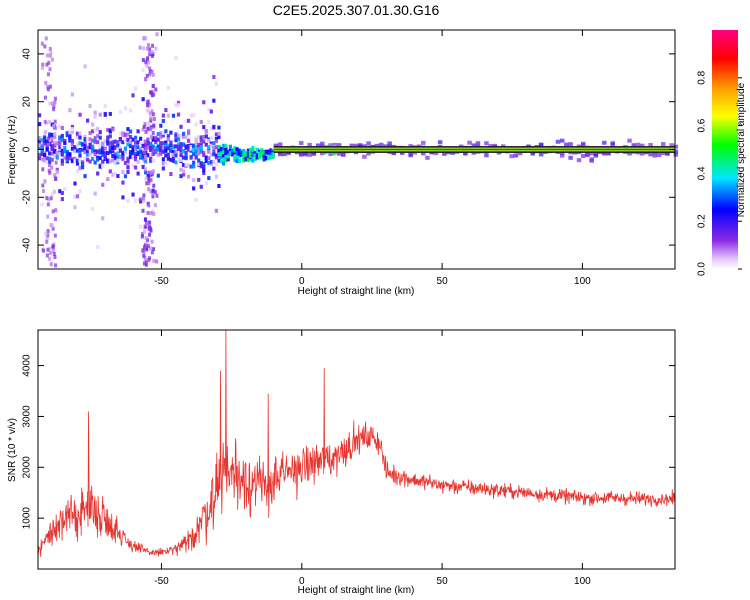  Describe the element at coordinates (474, 149) in the screenshot. I see `spectrogram-band-layer` at that location.